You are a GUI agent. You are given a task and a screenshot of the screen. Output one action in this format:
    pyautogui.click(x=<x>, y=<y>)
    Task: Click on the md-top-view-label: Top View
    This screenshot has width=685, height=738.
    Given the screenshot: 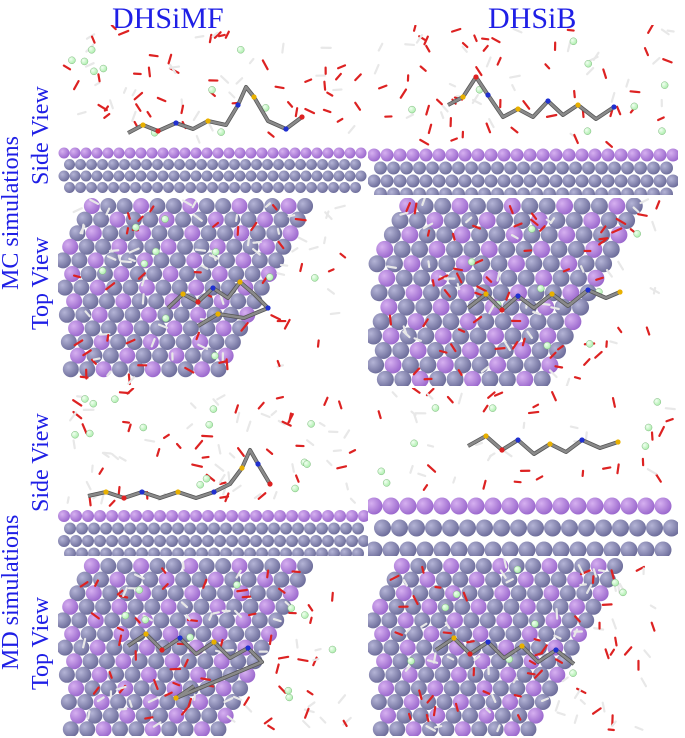 What is the action you would take?
    pyautogui.click(x=41, y=643)
    